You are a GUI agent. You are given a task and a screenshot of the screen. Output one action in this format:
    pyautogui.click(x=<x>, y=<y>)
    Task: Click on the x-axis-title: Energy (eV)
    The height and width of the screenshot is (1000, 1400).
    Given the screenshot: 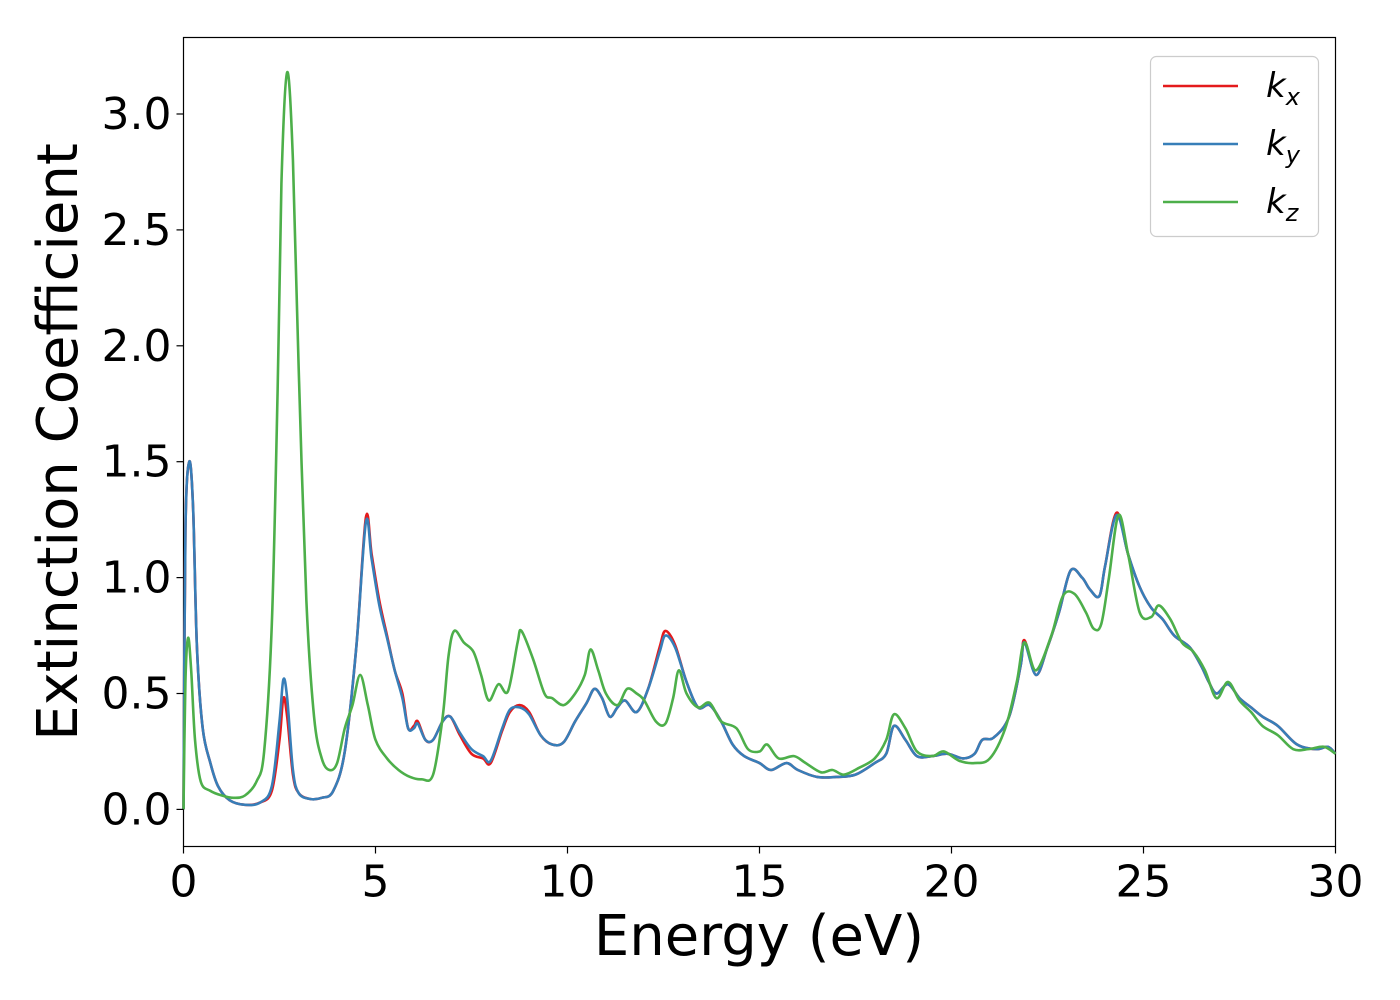 What is the action you would take?
    pyautogui.click(x=759, y=936)
    